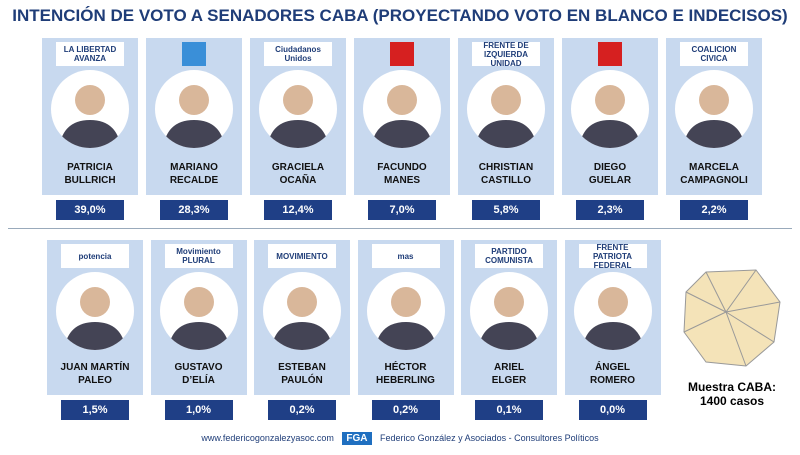  Describe the element at coordinates (714, 54) in the screenshot. I see `party-logo: COALICION CIVICA` at that location.